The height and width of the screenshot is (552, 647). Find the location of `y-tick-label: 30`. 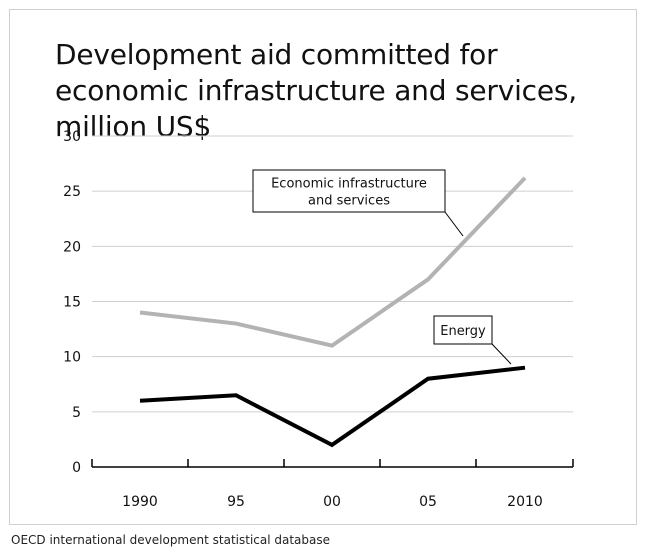

y-tick-label: 30 is located at coordinates (72, 137).